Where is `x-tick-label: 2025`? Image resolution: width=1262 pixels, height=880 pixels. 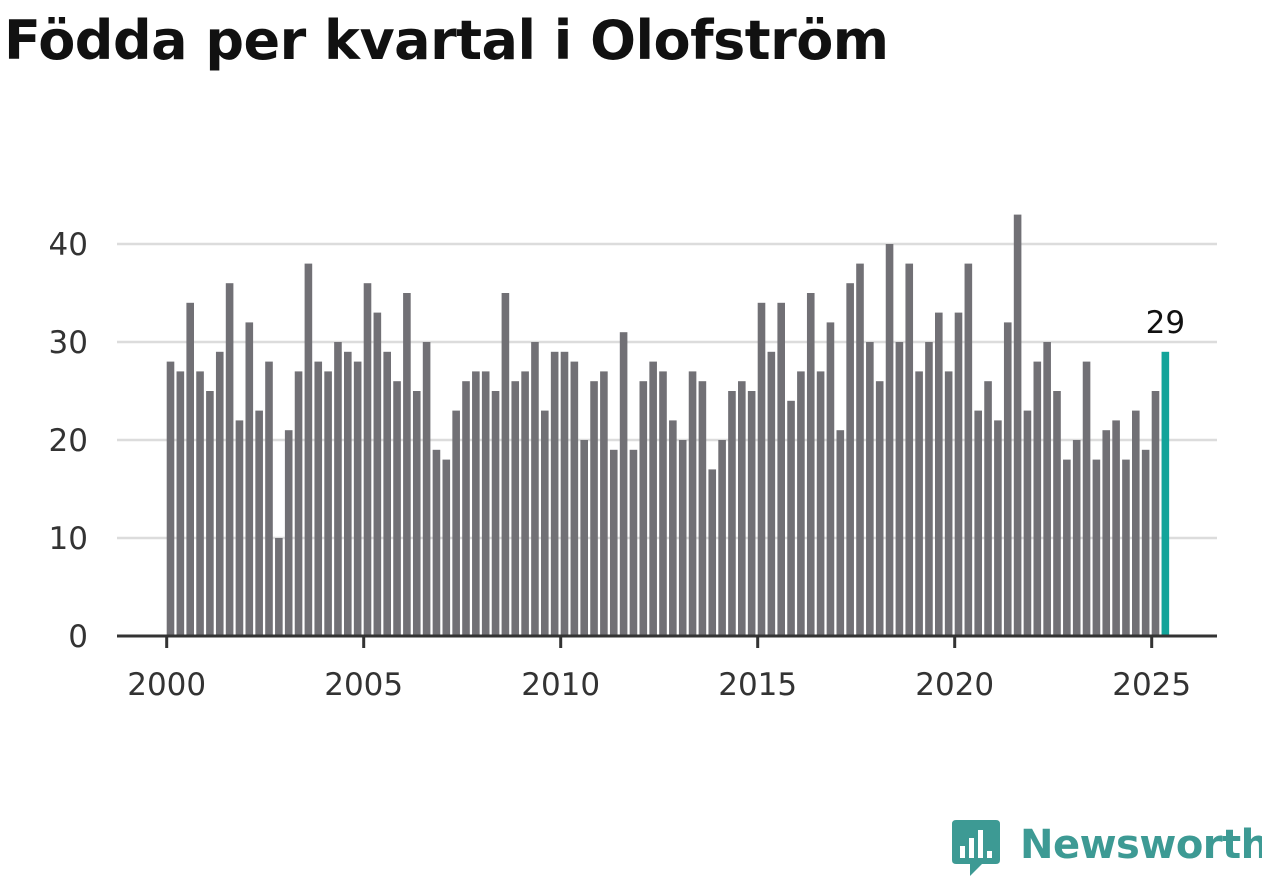
x-tick-label: 2025 is located at coordinates (1151, 685).